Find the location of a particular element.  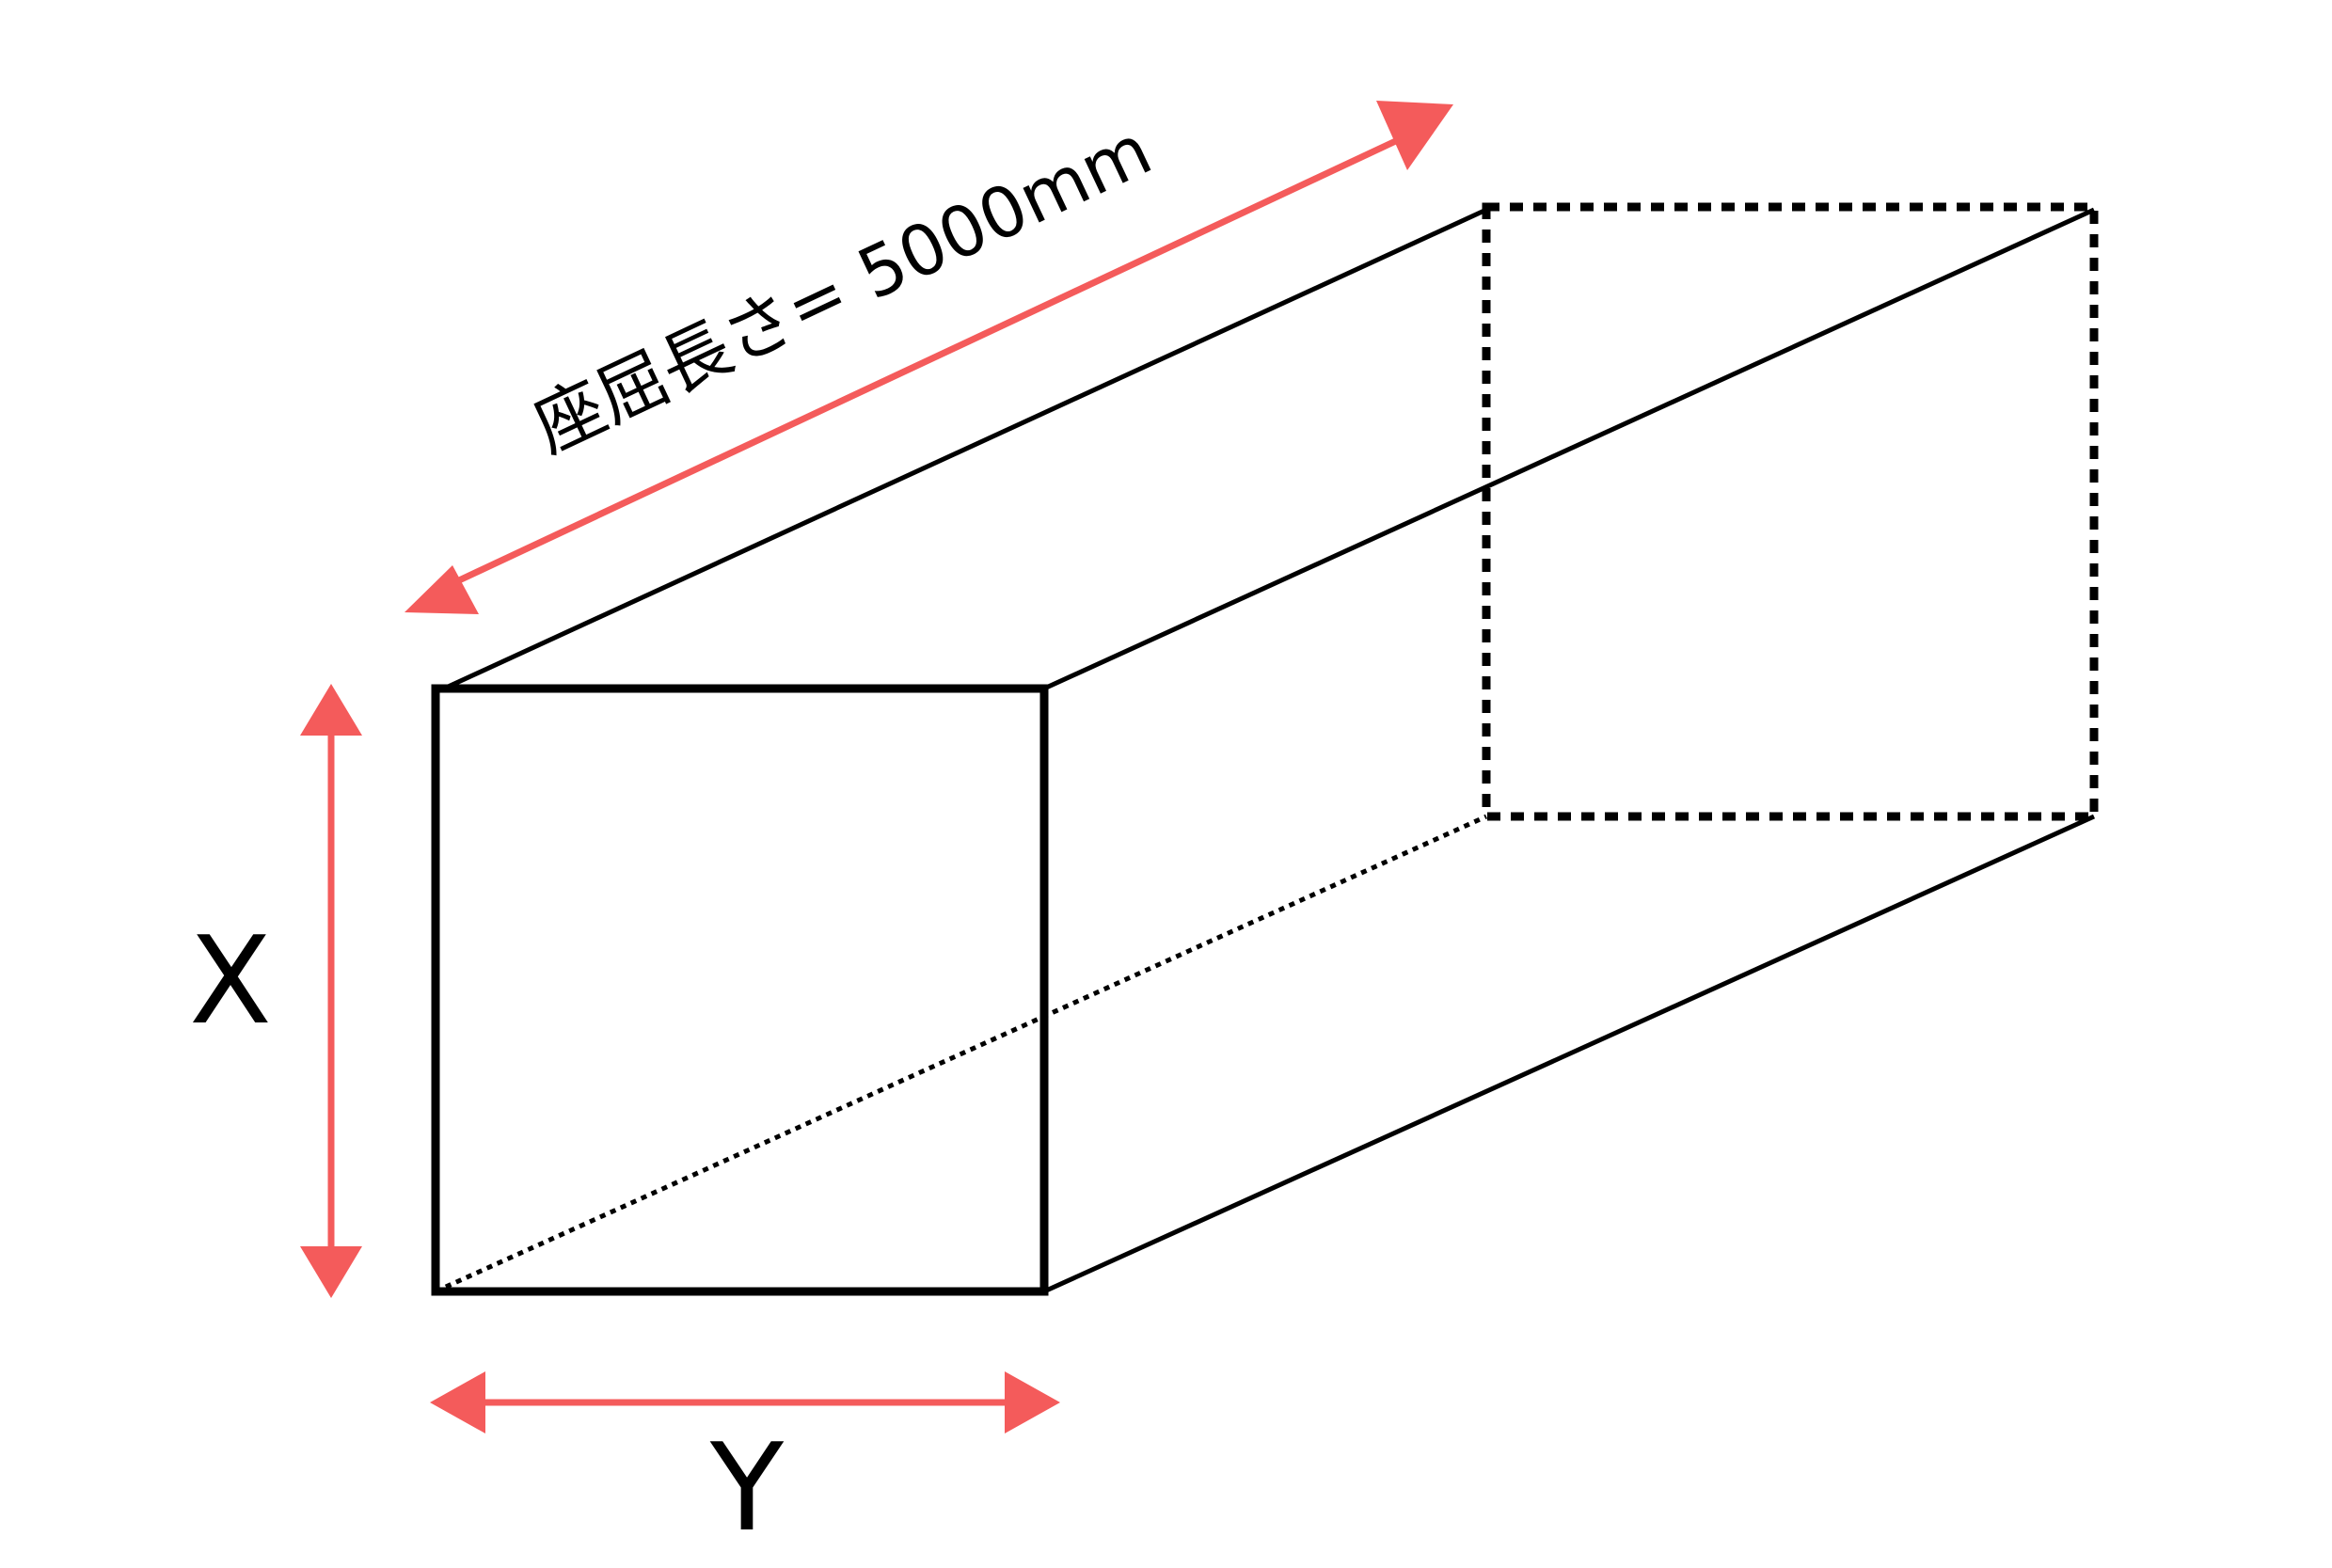

y-dimension-arrow is located at coordinates (745, 1402).